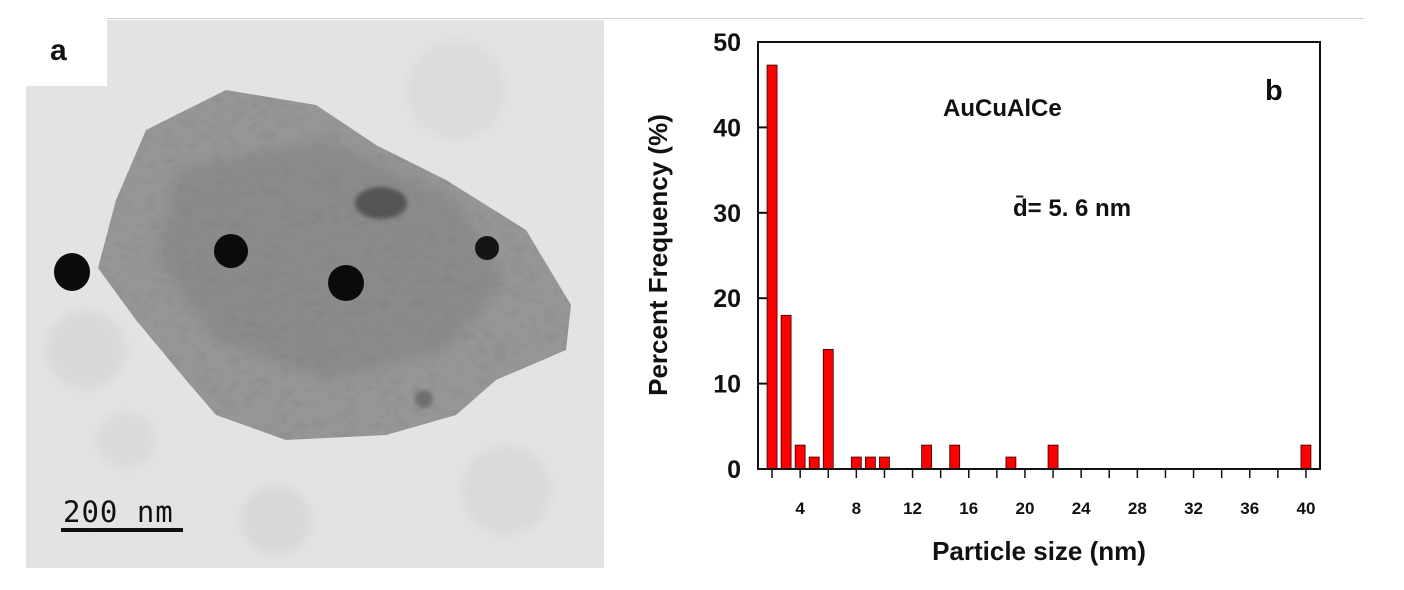 This screenshot has height=590, width=1404. Describe the element at coordinates (968, 508) in the screenshot. I see `x-tick-label: 16` at that location.